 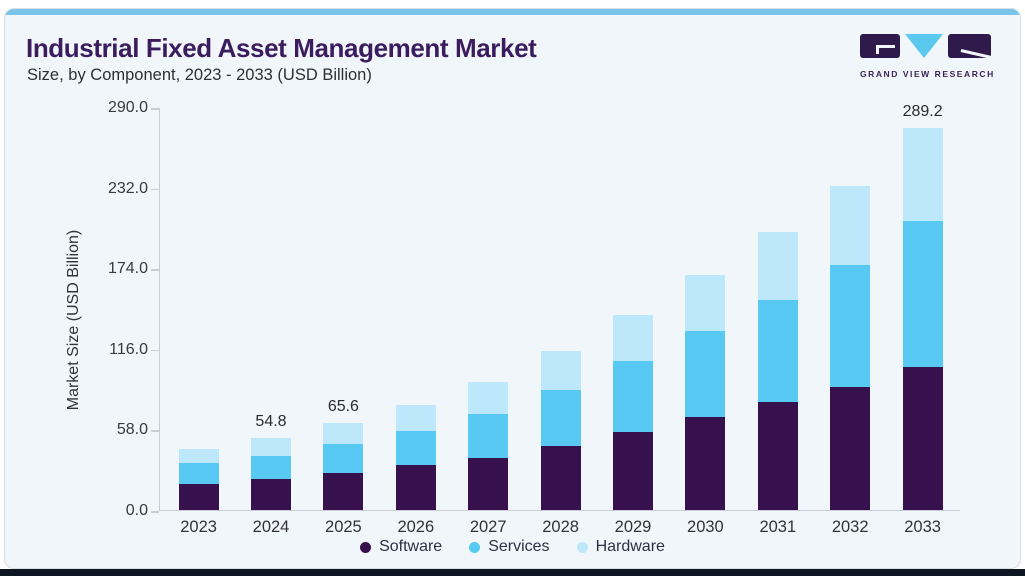 What do you see at coordinates (582, 547) in the screenshot?
I see `legend-dot-hardware-icon` at bounding box center [582, 547].